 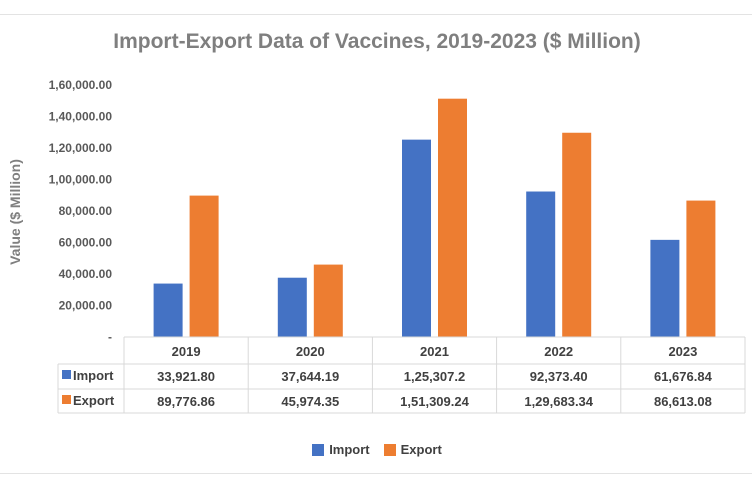 I want to click on legend-item-import: Import, so click(x=341, y=449).